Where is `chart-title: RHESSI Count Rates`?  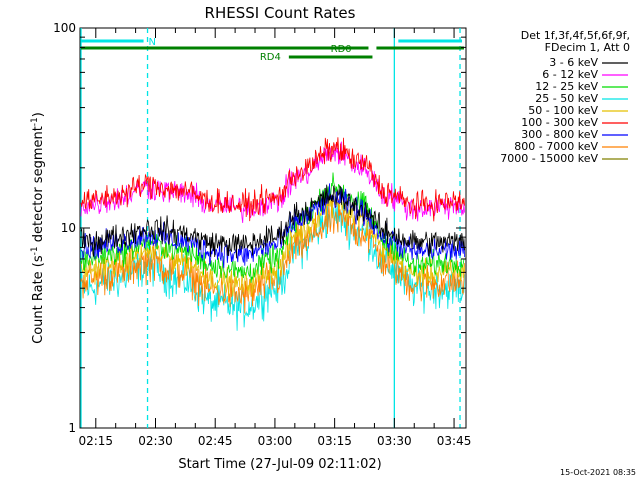
chart-title: RHESSI Count Rates is located at coordinates (280, 13).